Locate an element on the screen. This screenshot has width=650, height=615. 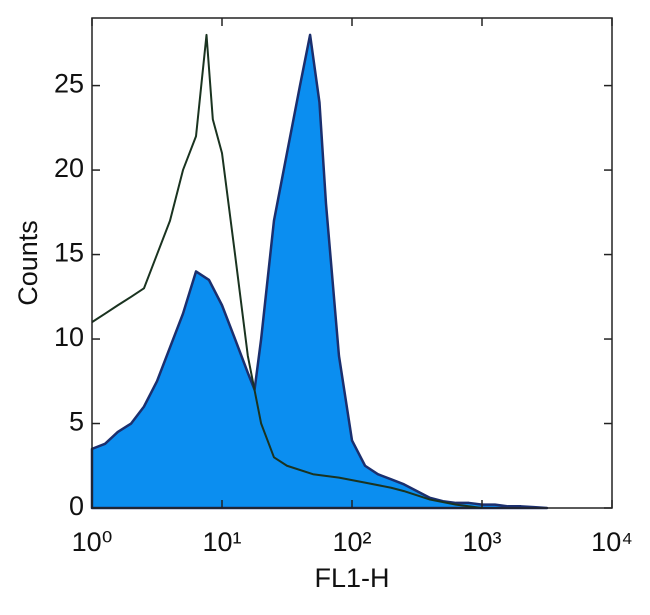
x-tick-label: 10² is located at coordinates (351, 542).